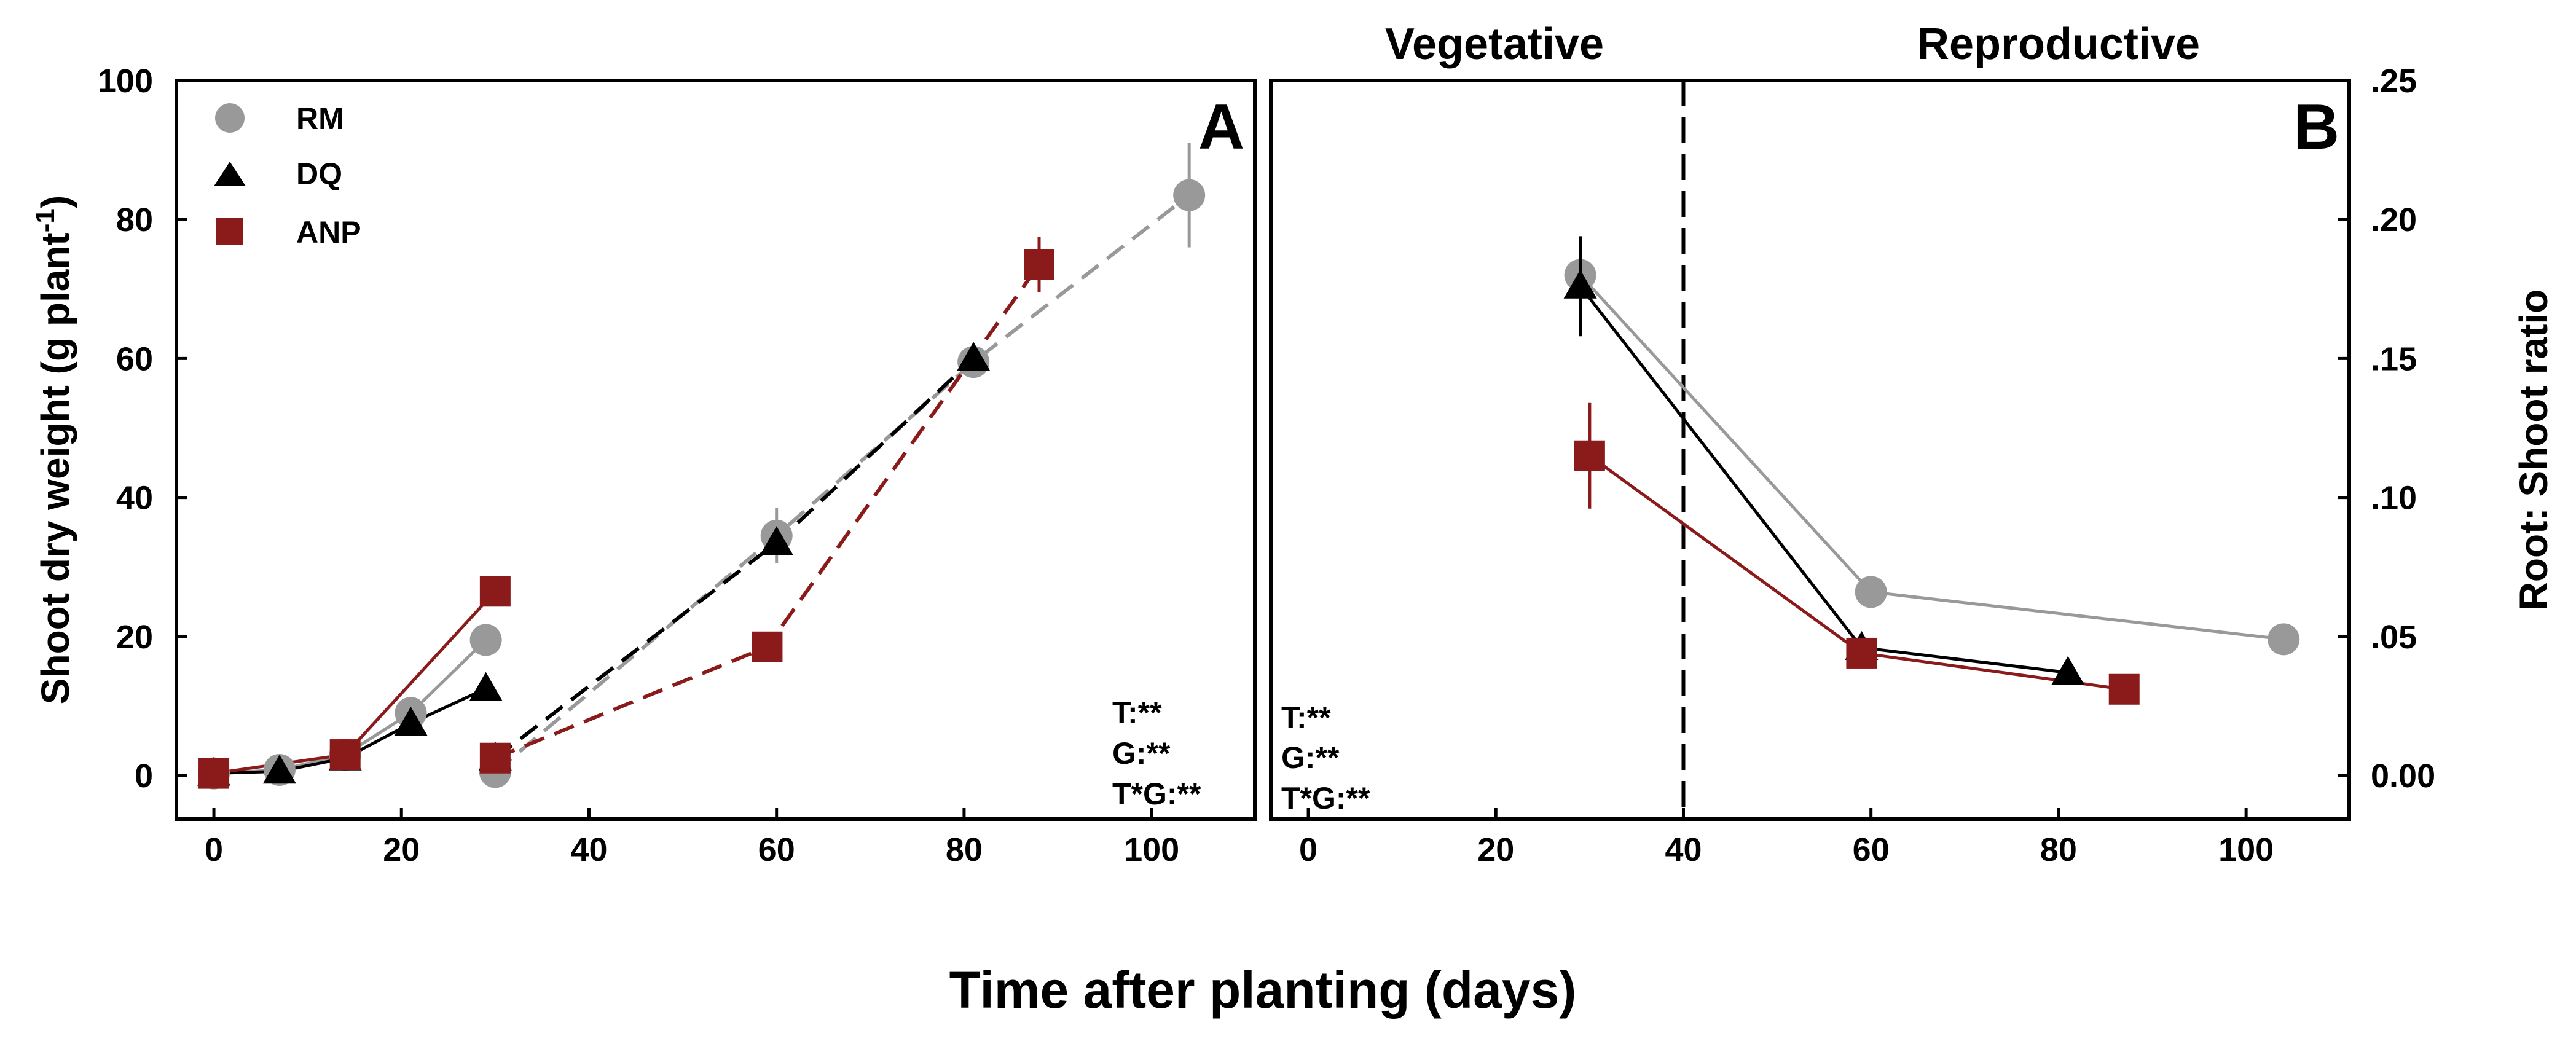 Image resolution: width=2576 pixels, height=1044 pixels. Describe the element at coordinates (134, 359) in the screenshot. I see `panel-a-y-tick-label-3: 60` at that location.